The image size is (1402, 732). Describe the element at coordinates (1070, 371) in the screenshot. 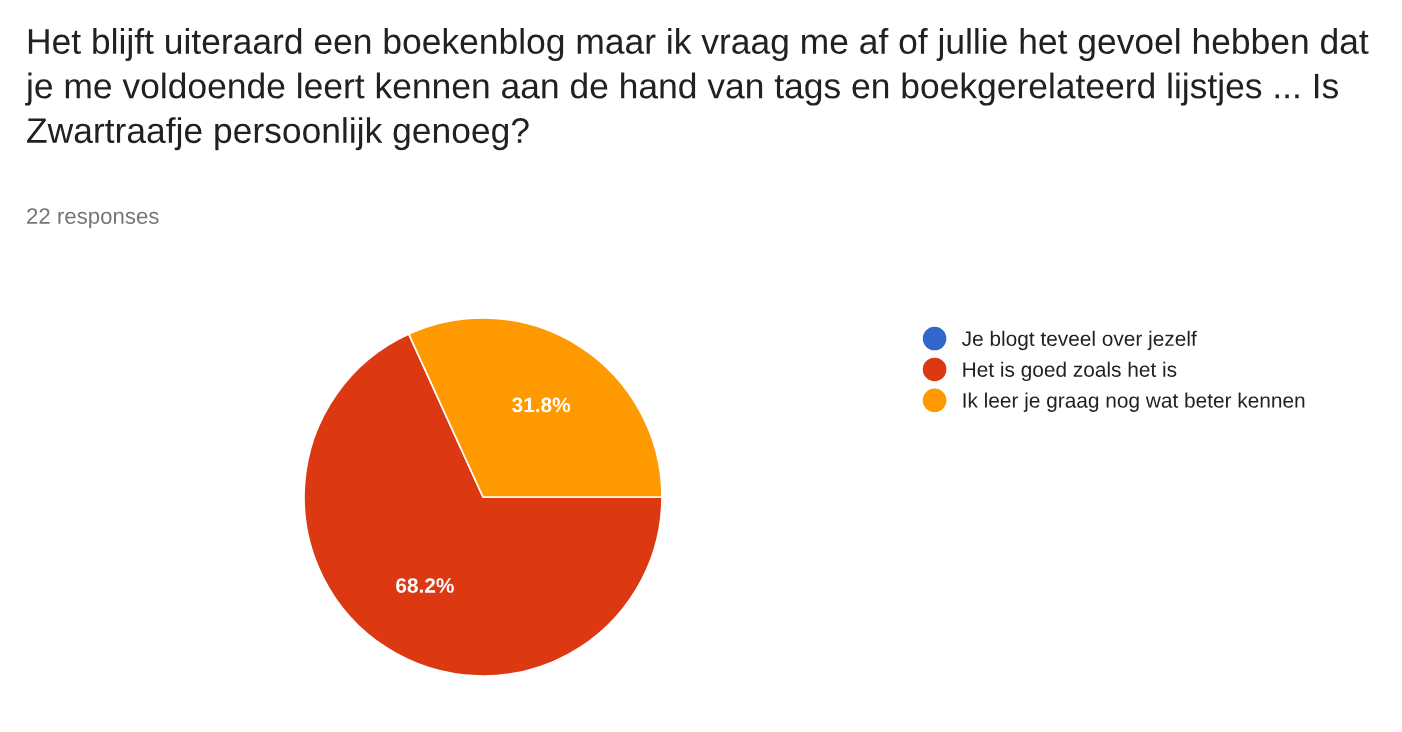

I see `legend-label: Het is goed zoals het is` at that location.